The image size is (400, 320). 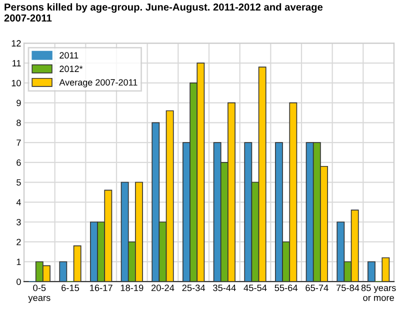 What do you see at coordinates (162, 288) in the screenshot?
I see `x-tick-label: 20-24` at bounding box center [162, 288].